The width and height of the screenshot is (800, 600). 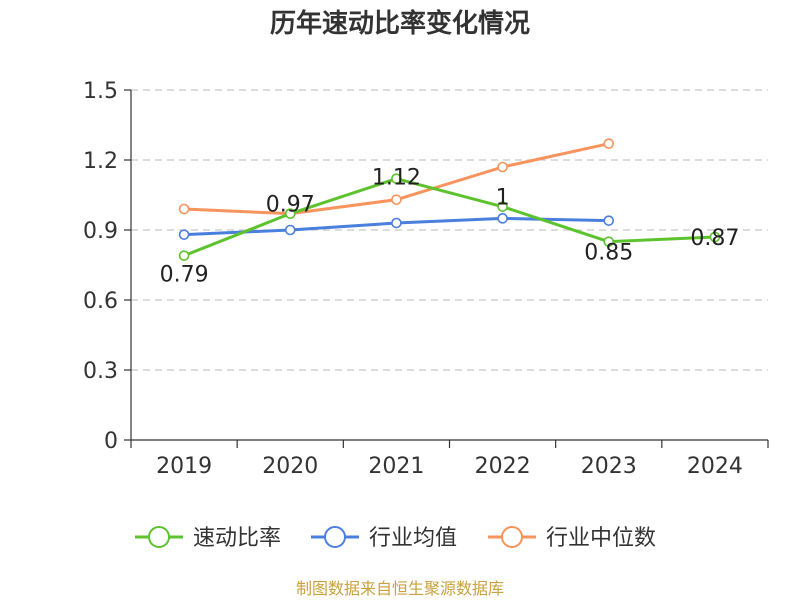 I want to click on chart-title: 历年速动比率变化情况, so click(x=400, y=23).